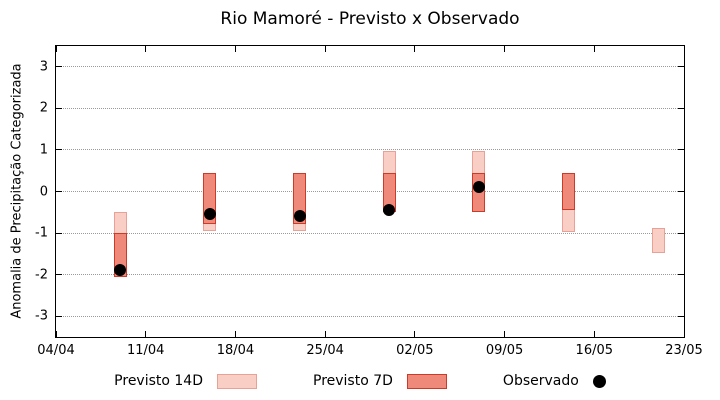  What do you see at coordinates (415, 350) in the screenshot?
I see `x-tick-label: 02/05` at bounding box center [415, 350].